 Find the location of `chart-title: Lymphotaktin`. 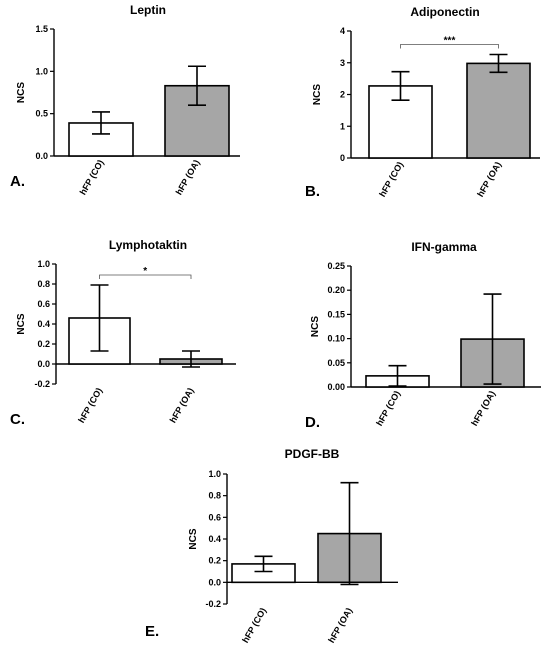

chart-title: Lymphotaktin is located at coordinates (148, 245).